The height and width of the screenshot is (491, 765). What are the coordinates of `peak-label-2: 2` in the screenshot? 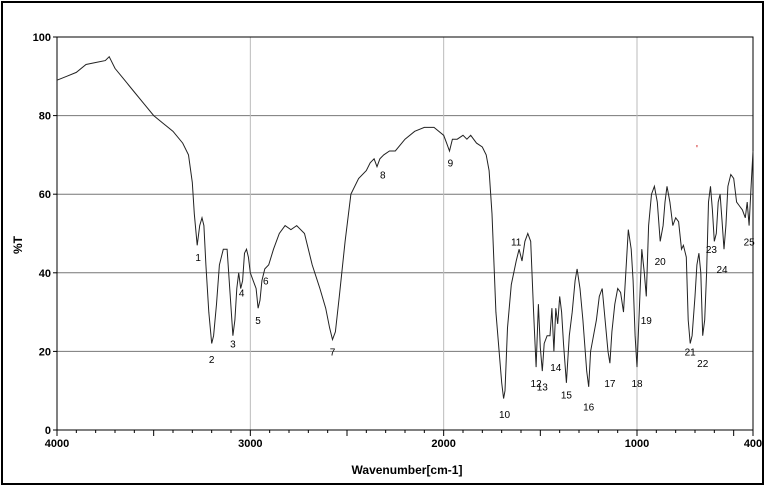 It's located at (212, 360).